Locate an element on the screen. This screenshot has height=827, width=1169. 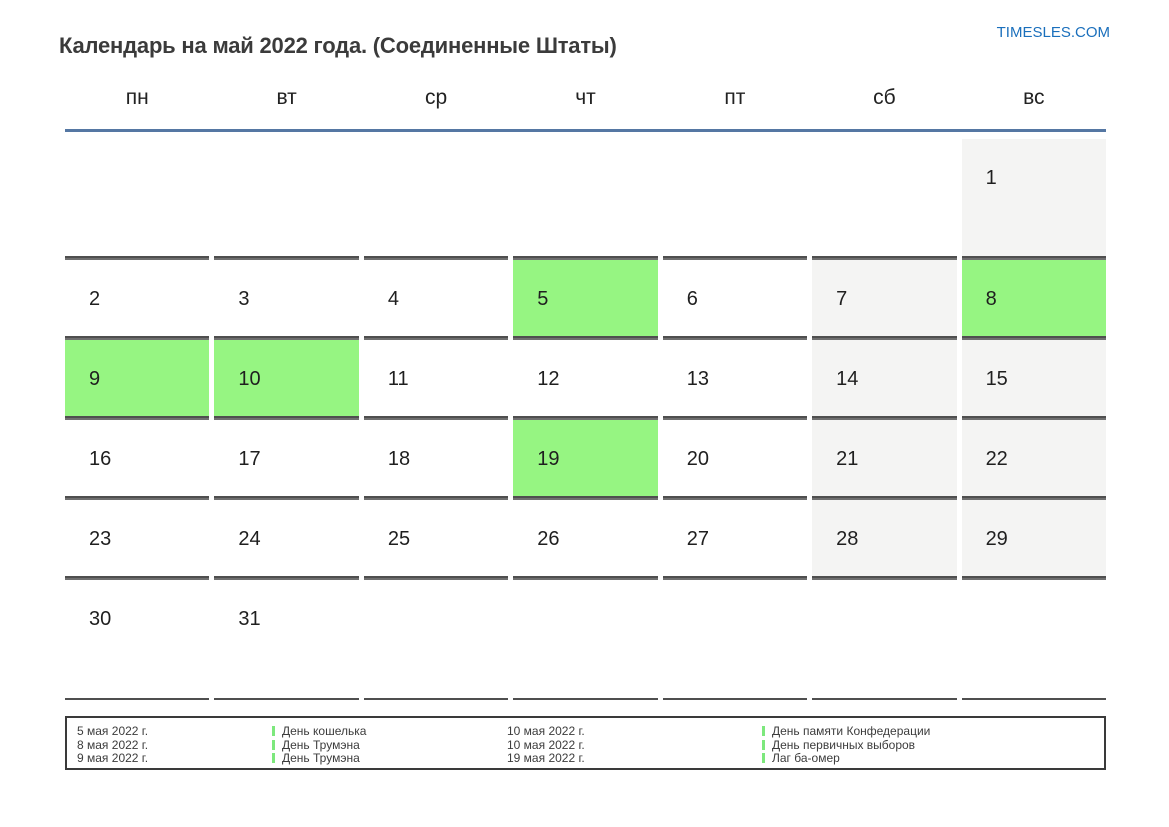
day-cell-3: 3 is located at coordinates (286, 298).